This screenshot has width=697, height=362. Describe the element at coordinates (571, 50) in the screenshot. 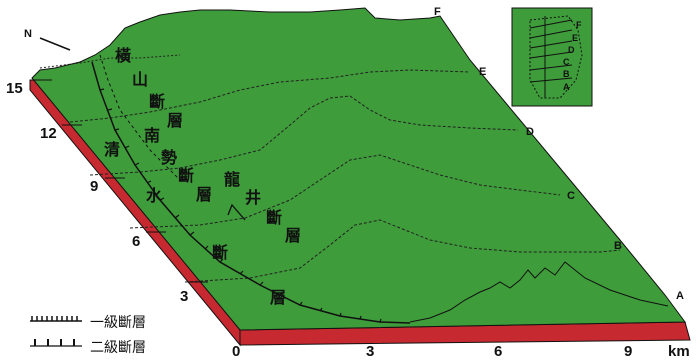

I see `inset-label-d: D` at that location.